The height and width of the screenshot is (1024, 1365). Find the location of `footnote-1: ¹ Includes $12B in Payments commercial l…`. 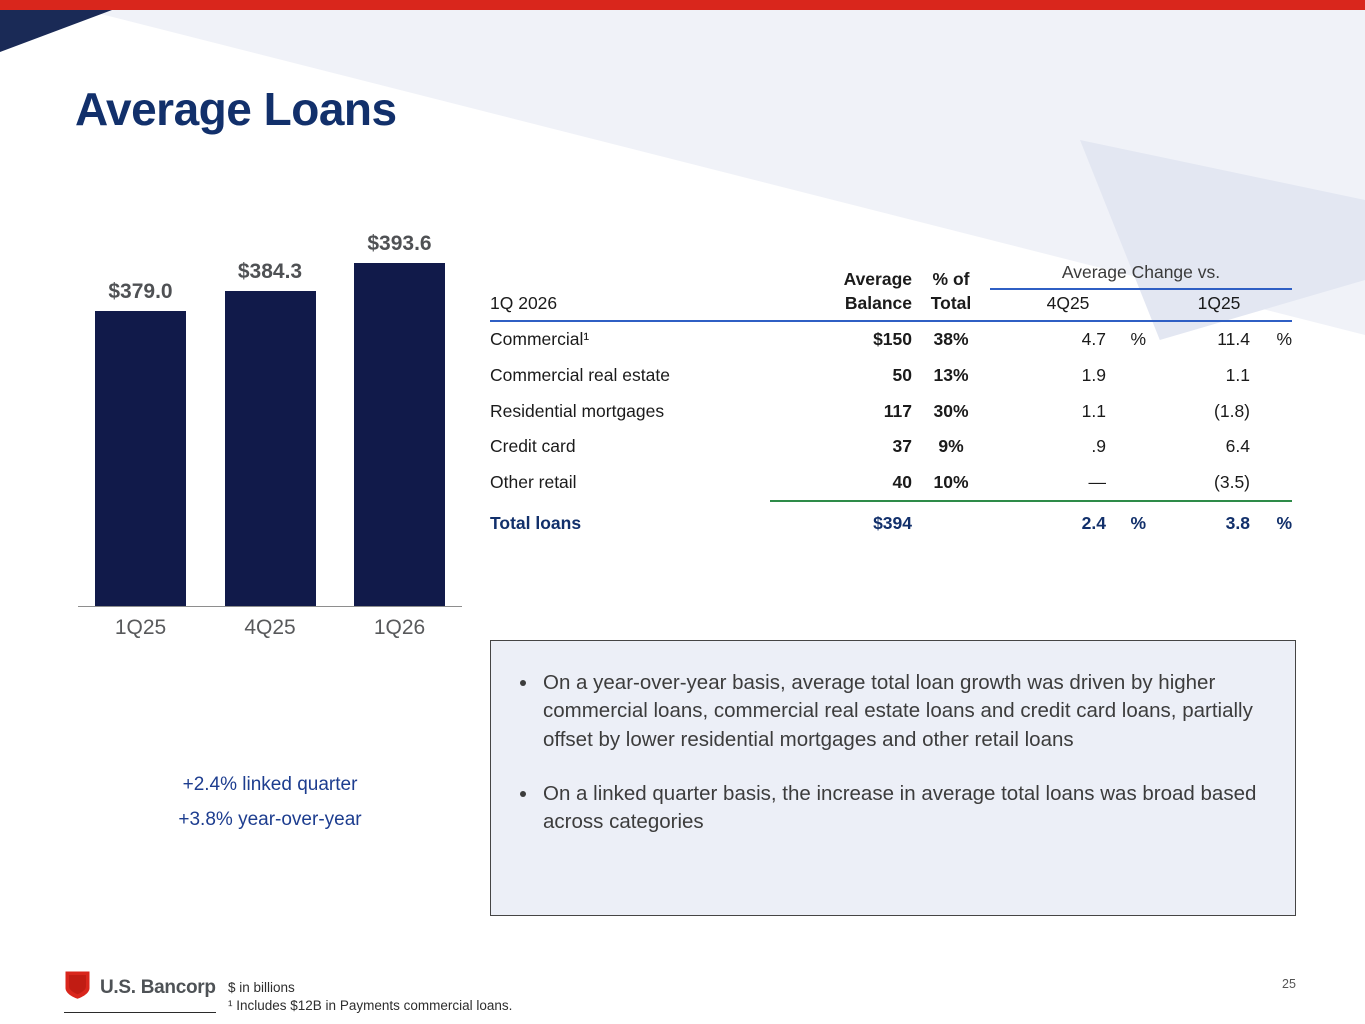

footnote-1: ¹ Includes $12B in Payments commercial l… is located at coordinates (370, 1005).